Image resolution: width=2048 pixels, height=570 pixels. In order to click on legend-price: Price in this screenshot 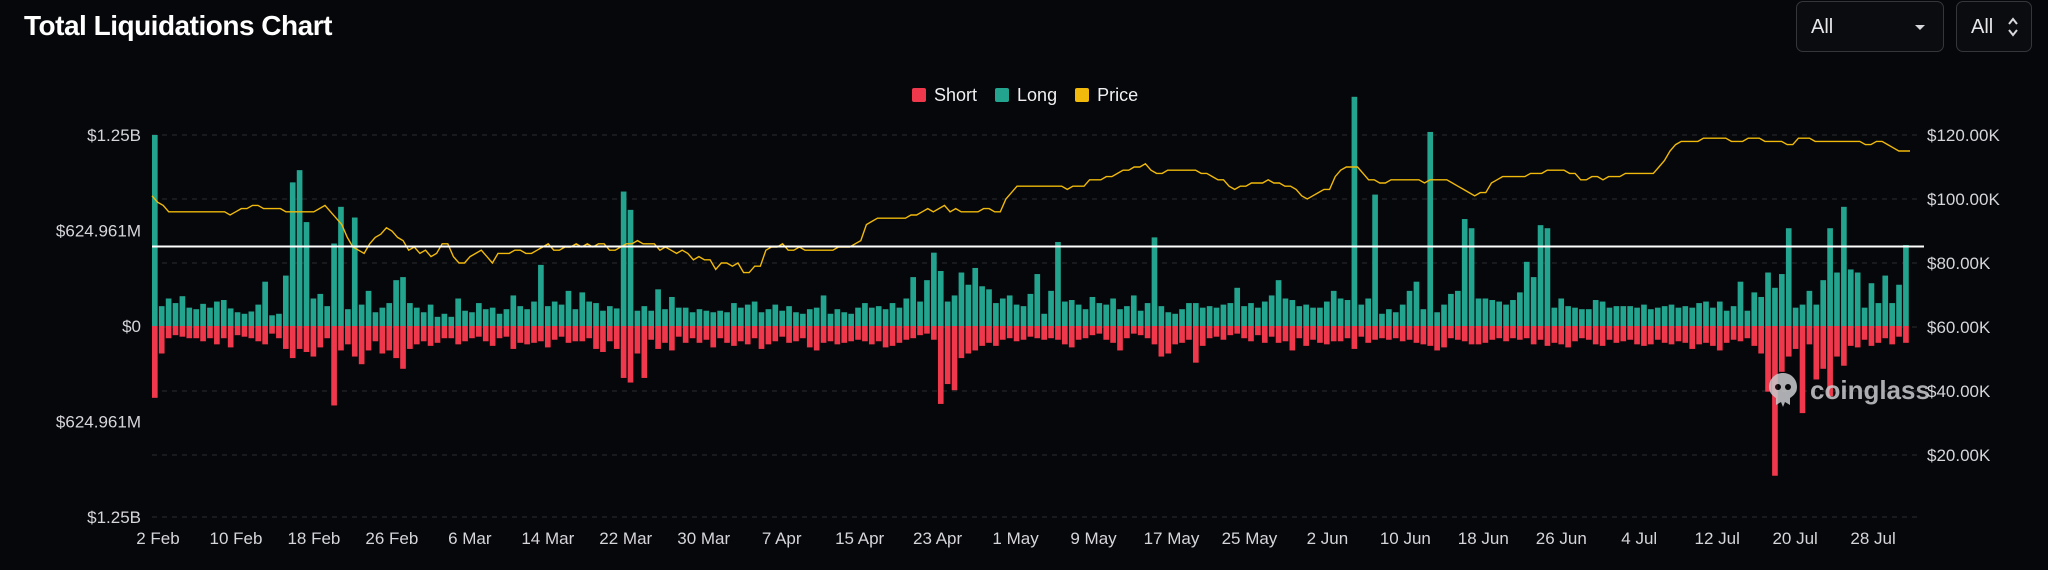, I will do `click(1106, 95)`.